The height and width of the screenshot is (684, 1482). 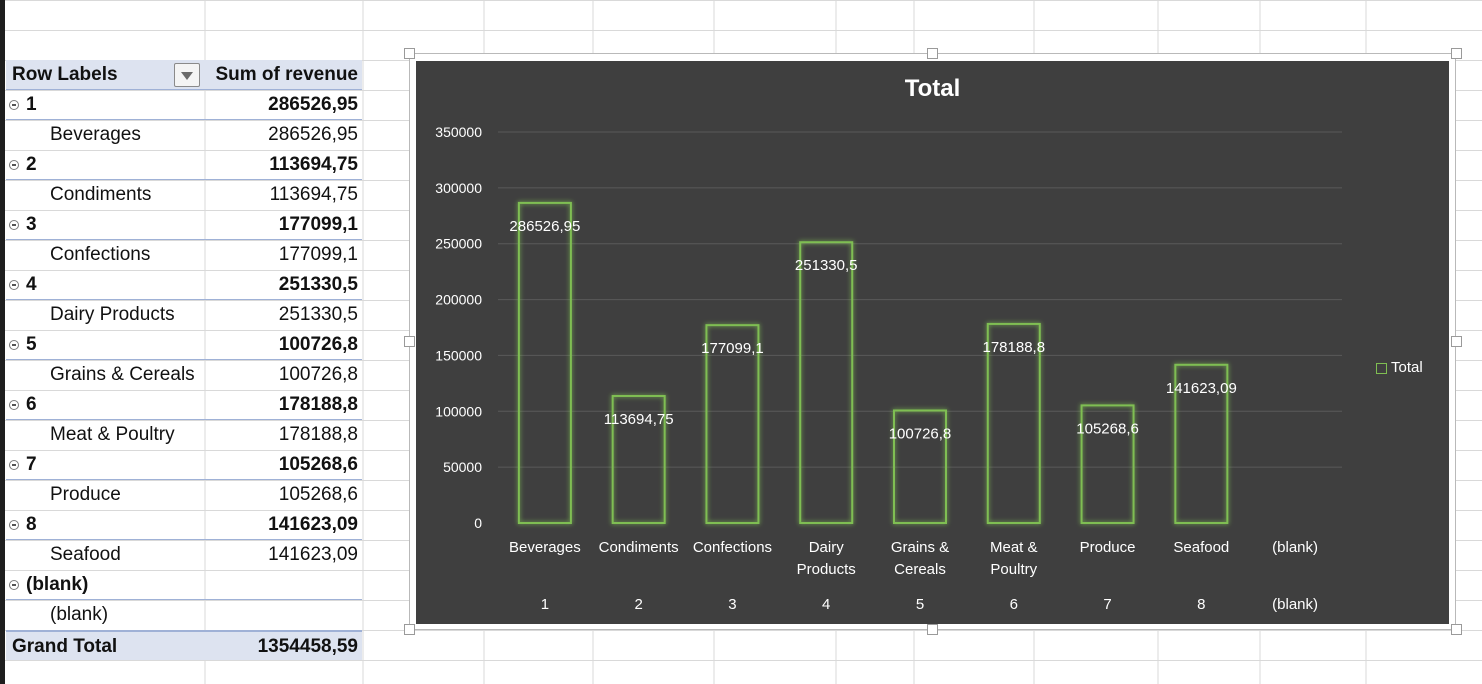 What do you see at coordinates (57, 584) in the screenshot?
I see `group-label: (blank)` at bounding box center [57, 584].